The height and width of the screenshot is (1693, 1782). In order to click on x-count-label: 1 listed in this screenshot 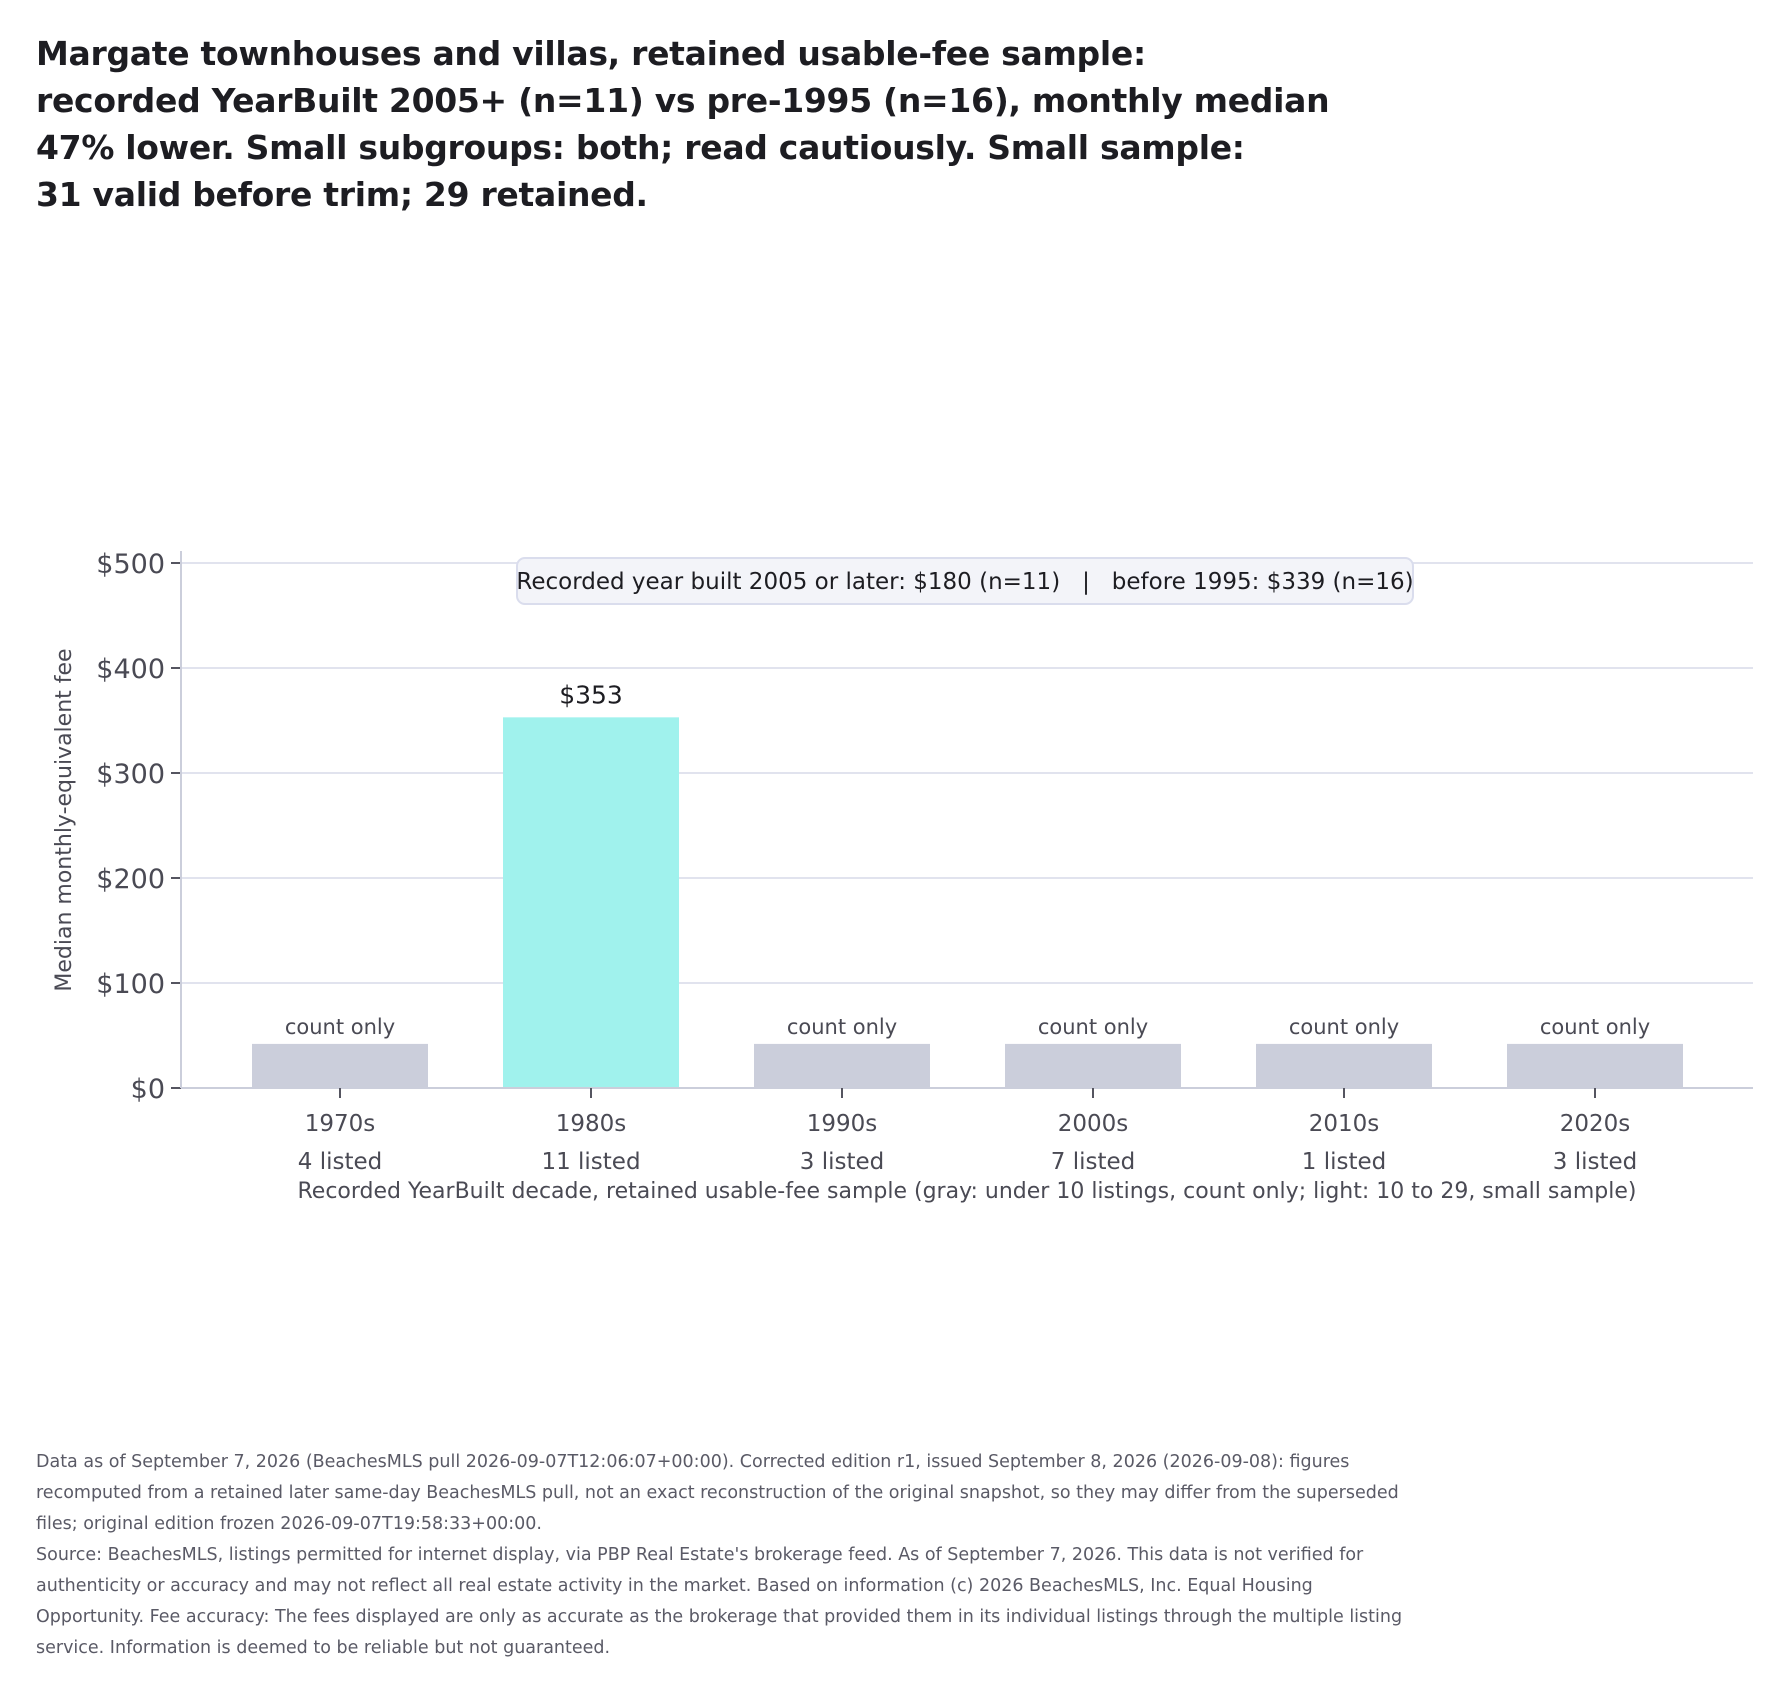, I will do `click(1344, 1162)`.